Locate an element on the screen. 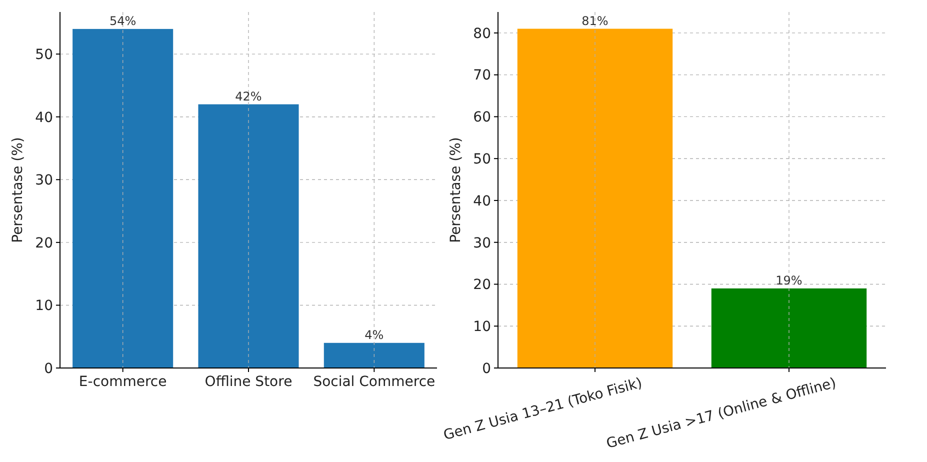 The width and height of the screenshot is (927, 462). data-label: 42% is located at coordinates (248, 96).